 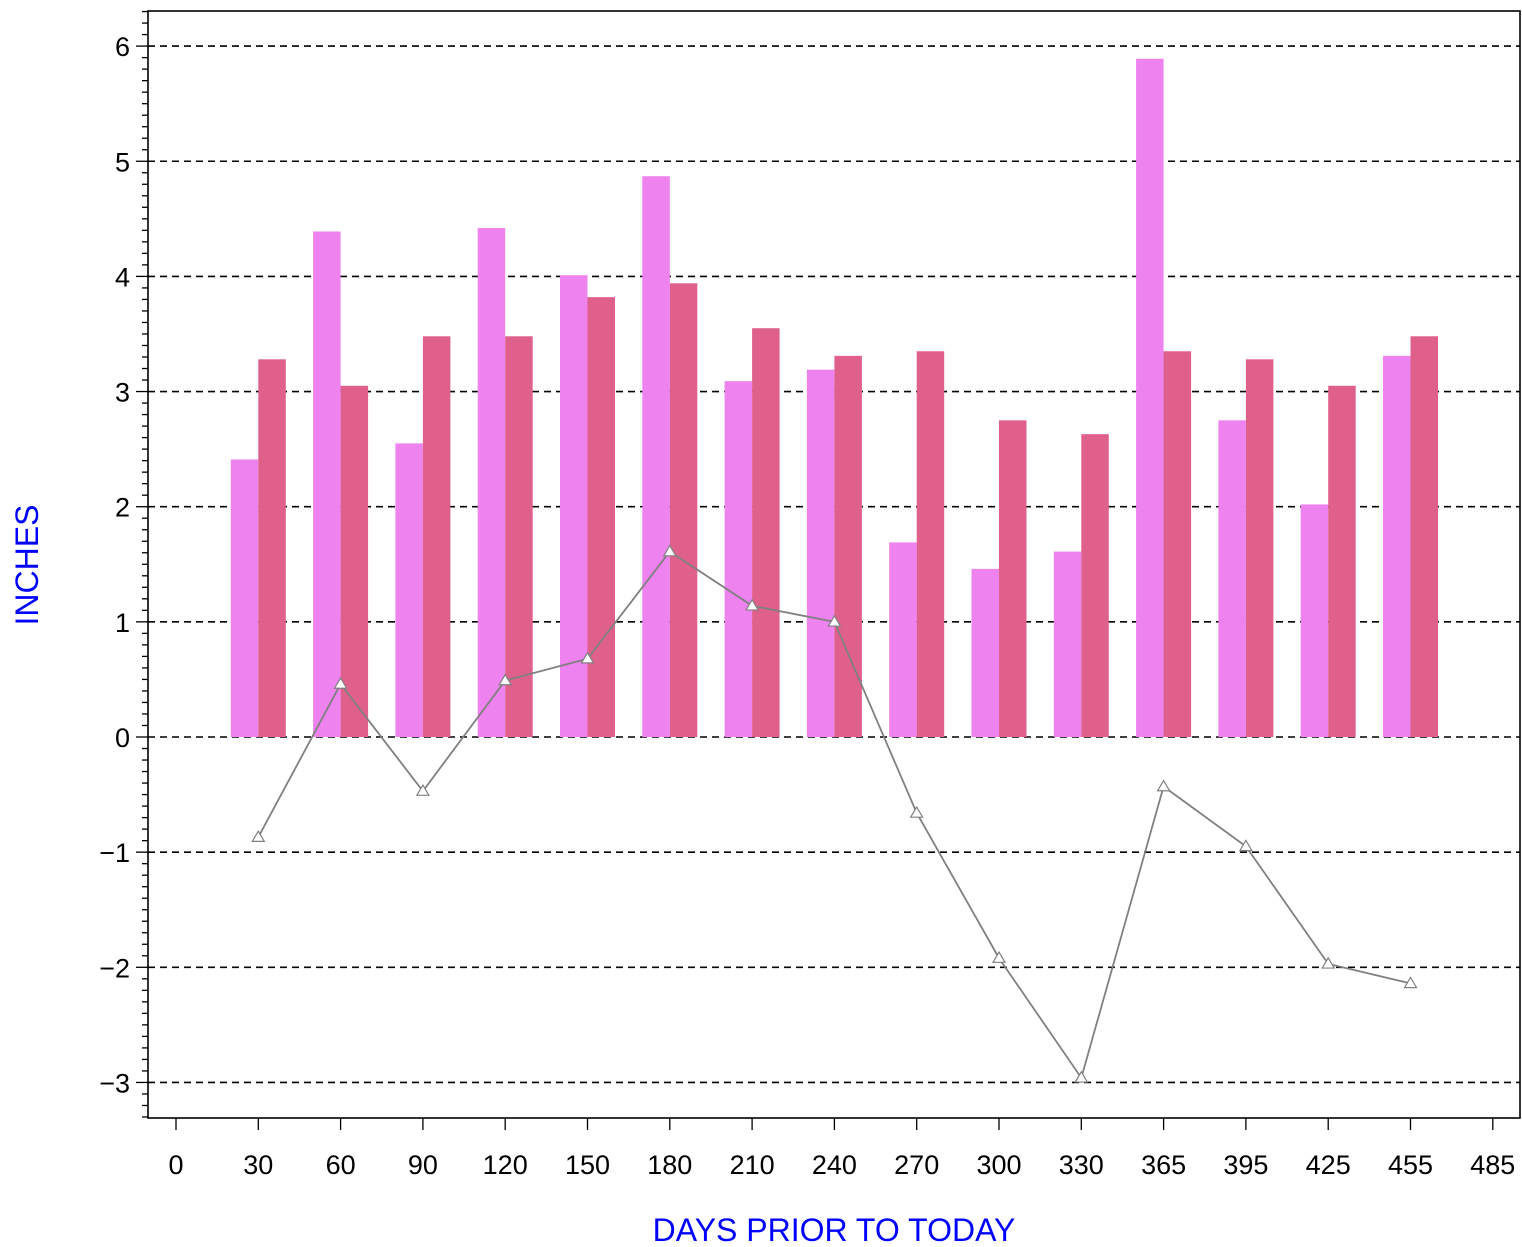 I want to click on x-tick-label: 485, so click(x=1492, y=1165).